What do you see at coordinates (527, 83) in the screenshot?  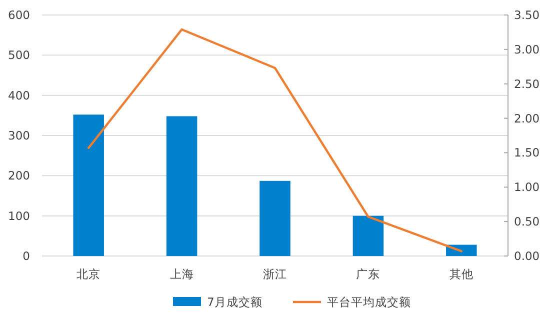 I see `y2-tick-label: 2.50` at bounding box center [527, 83].